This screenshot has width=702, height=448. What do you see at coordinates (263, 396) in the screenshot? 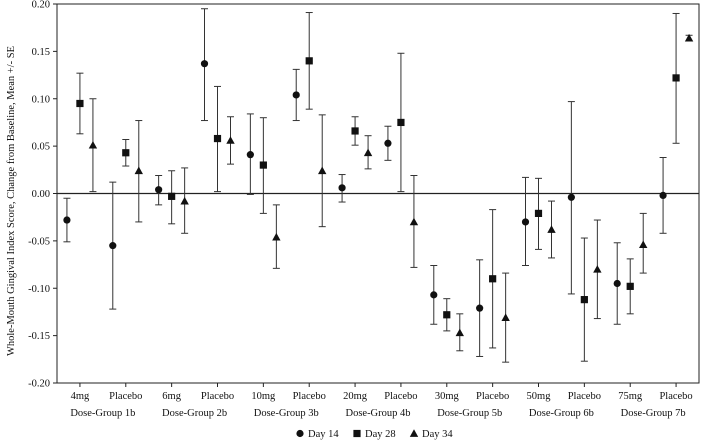
I see `category-label: 10mg` at bounding box center [263, 396].